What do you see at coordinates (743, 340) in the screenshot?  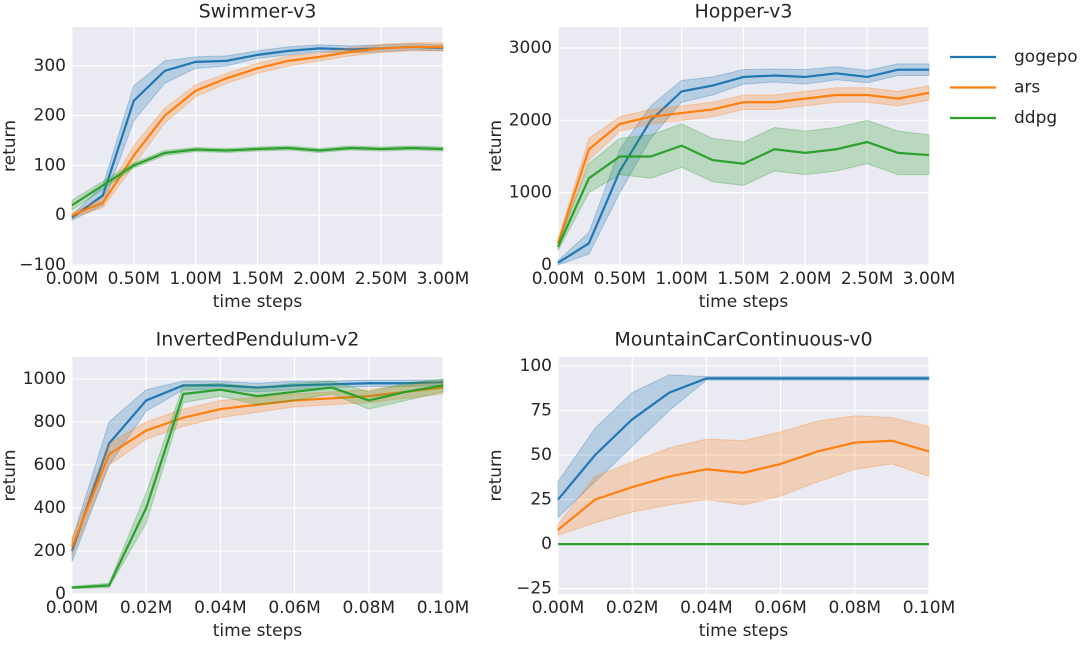 I see `chart-title: MountainCarContinuous-v0` at bounding box center [743, 340].